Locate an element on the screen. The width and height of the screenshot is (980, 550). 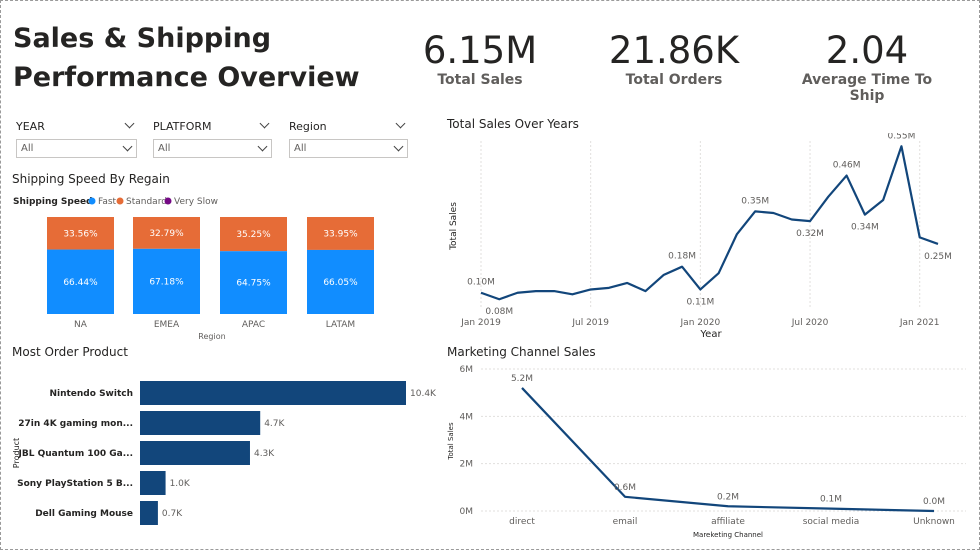
kpi-card-average-time-to-ship: 2.04 Average Time To Ship is located at coordinates (867, 66).